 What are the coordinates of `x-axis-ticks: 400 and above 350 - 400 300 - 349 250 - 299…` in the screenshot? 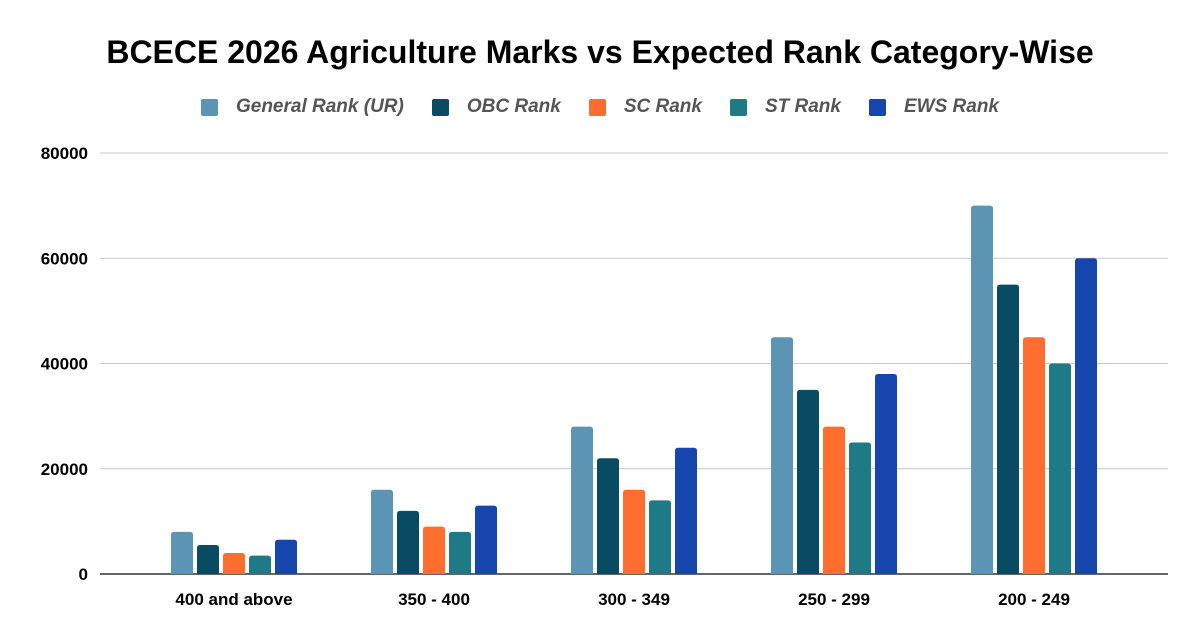 It's located at (622, 599).